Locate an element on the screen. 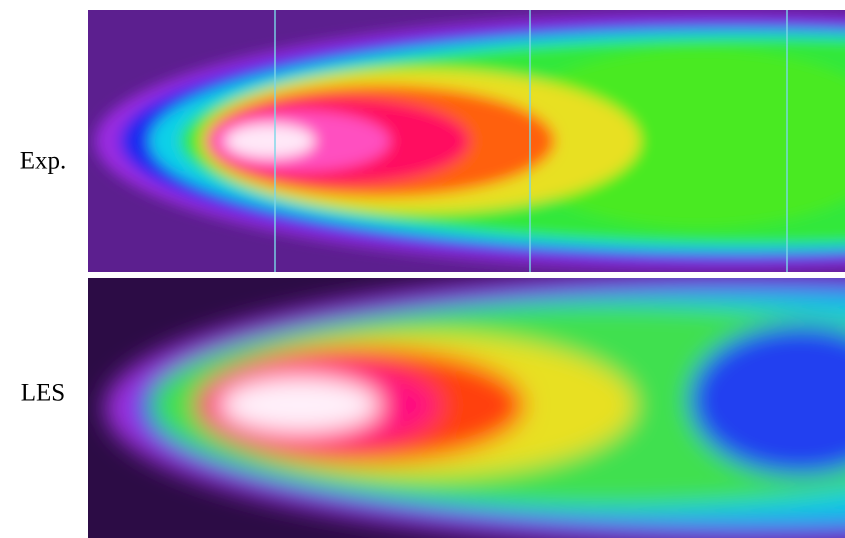 This screenshot has width=845, height=538. panel-label: LES is located at coordinates (43, 393).